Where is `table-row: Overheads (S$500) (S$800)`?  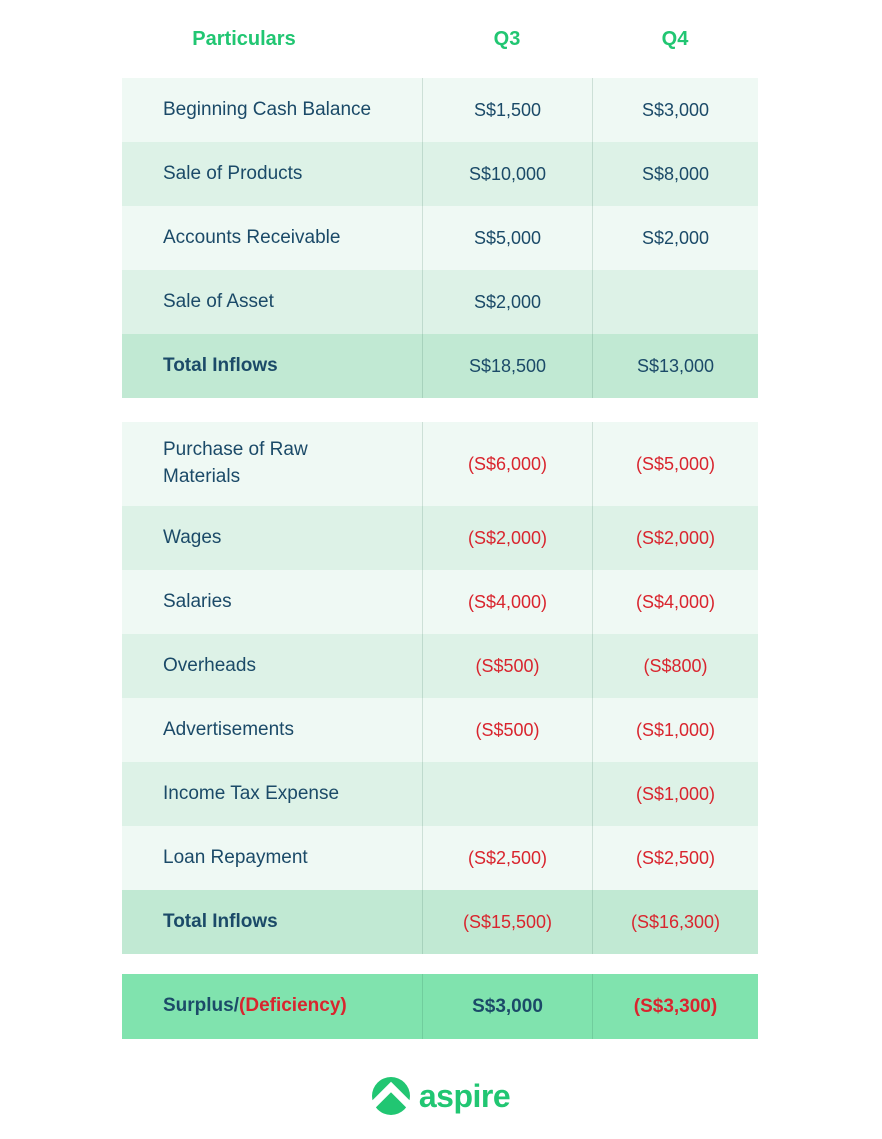
table-row: Overheads (S$500) (S$800) is located at coordinates (440, 666).